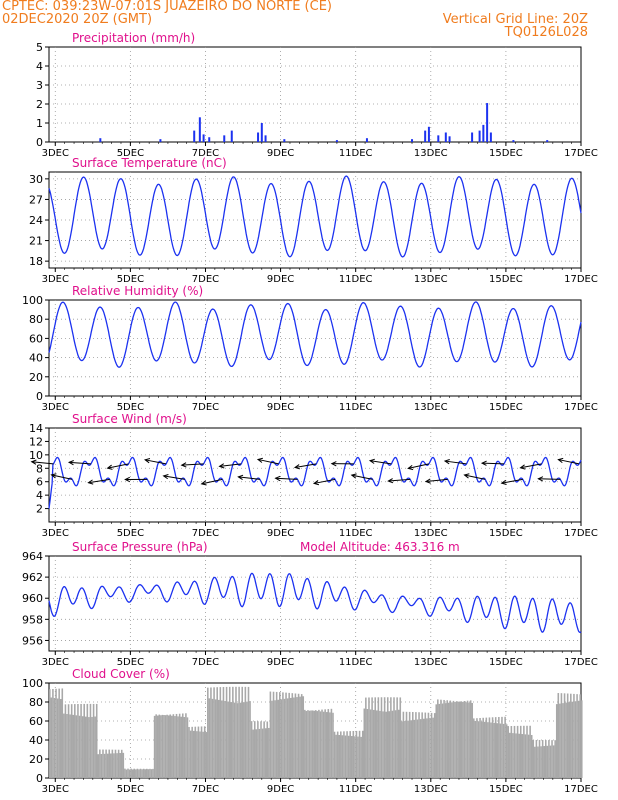 This screenshot has height=800, width=618. What do you see at coordinates (39, 778) in the screenshot?
I see `y-tick-label: 0` at bounding box center [39, 778].